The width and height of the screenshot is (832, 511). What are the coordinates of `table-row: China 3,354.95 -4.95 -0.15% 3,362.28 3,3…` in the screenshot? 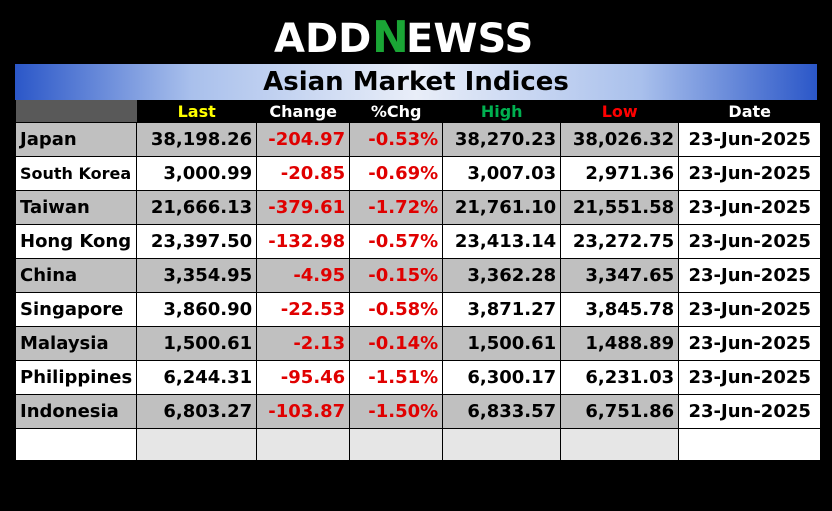 It's located at (418, 275).